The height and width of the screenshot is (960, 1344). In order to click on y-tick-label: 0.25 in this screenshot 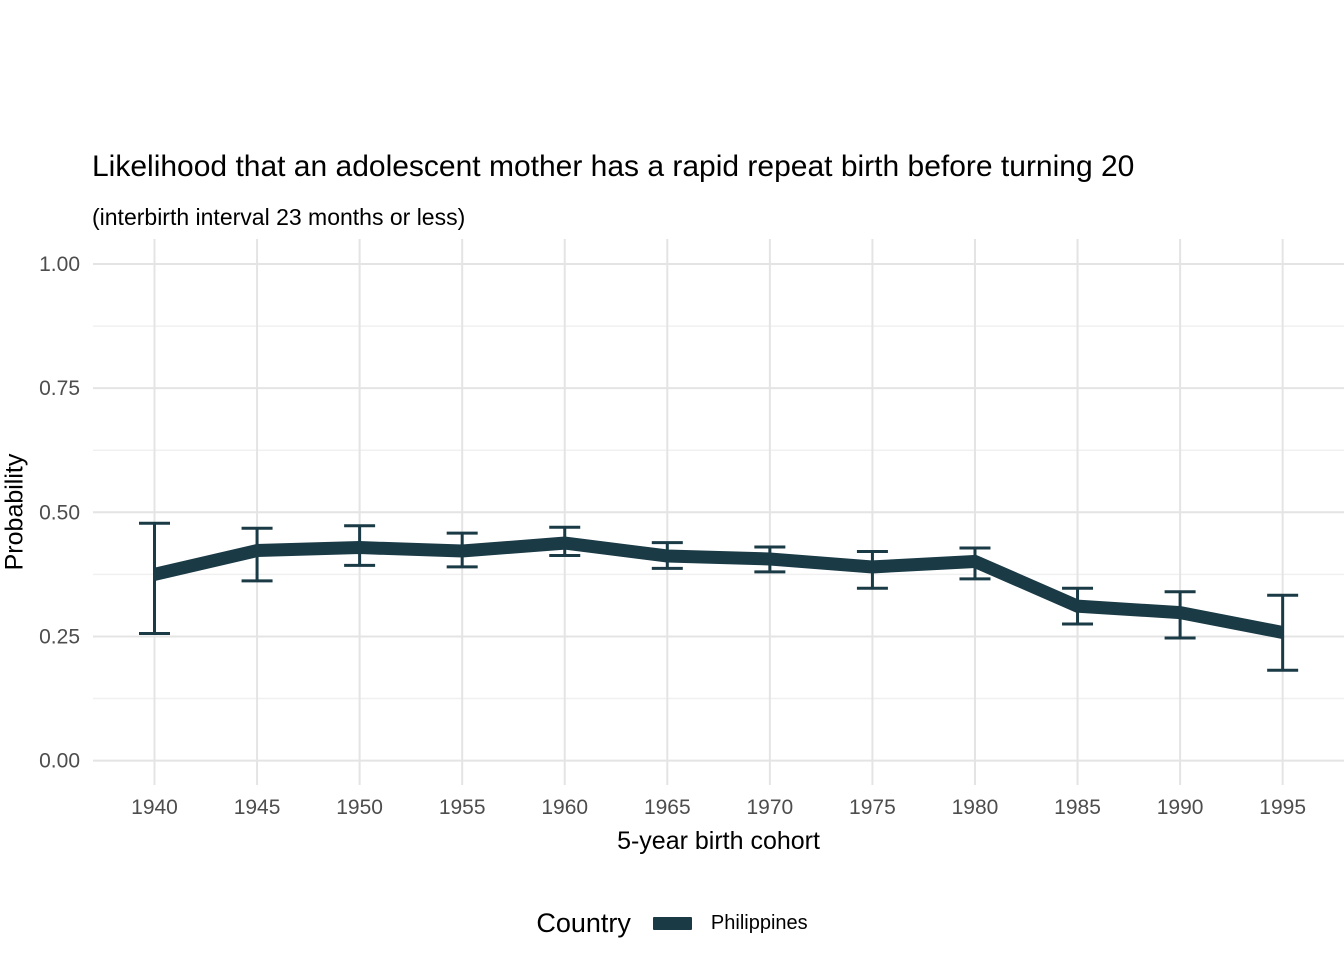, I will do `click(59, 636)`.